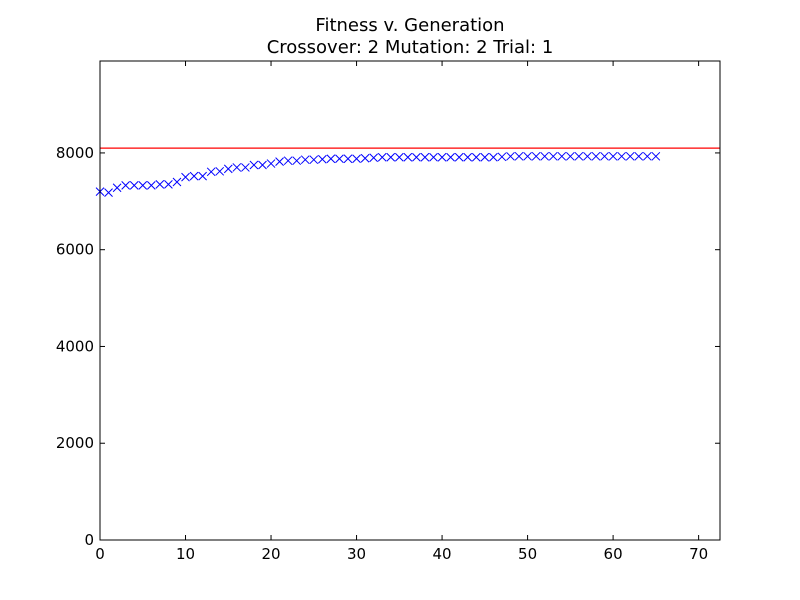  What do you see at coordinates (89, 540) in the screenshot?
I see `y-tick-label: 0` at bounding box center [89, 540].